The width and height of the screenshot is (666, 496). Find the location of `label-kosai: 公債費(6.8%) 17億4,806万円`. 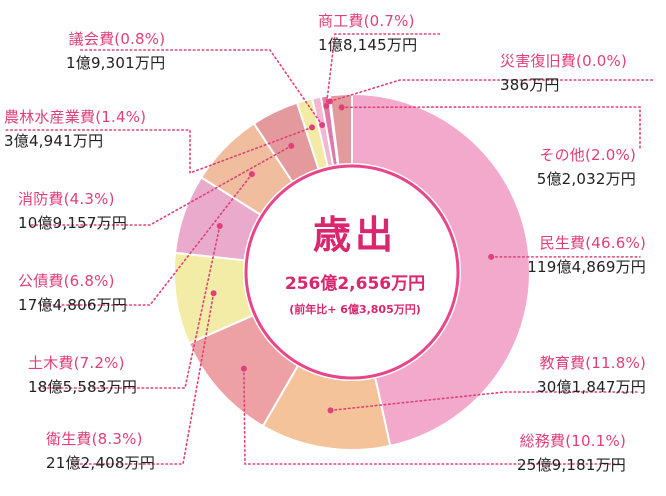

label-kosai: 公債費(6.8%) 17億4,806万円 is located at coordinates (73, 293).